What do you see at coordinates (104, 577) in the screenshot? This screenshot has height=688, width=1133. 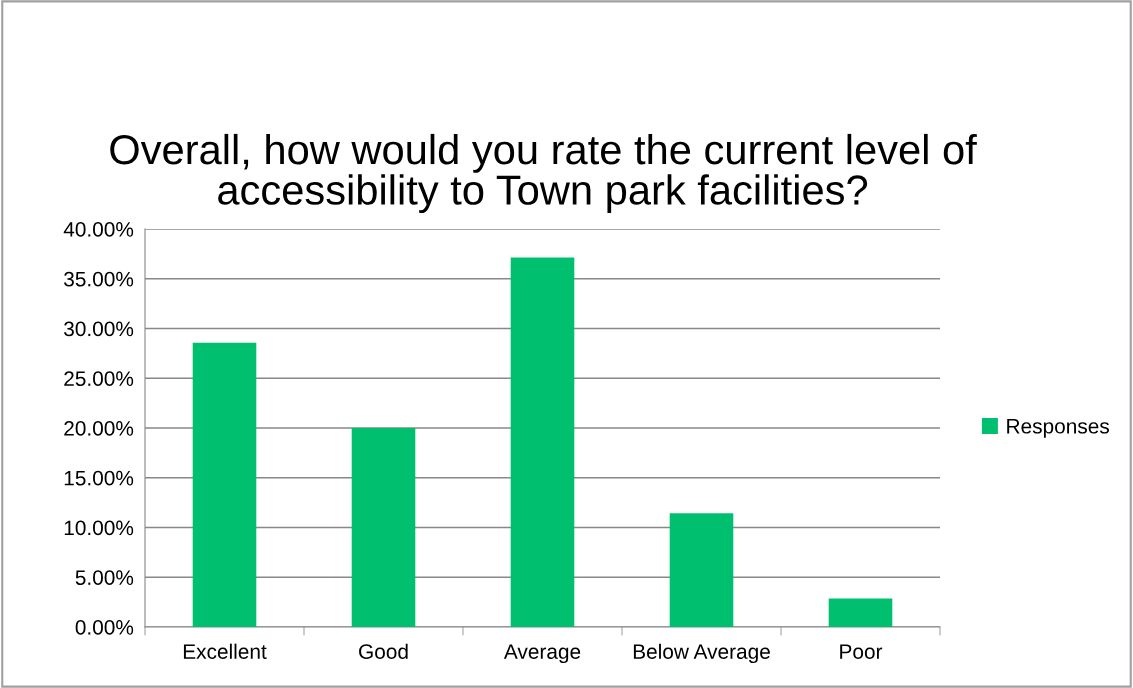 I see `y-tick-label: 5.00%` at bounding box center [104, 577].